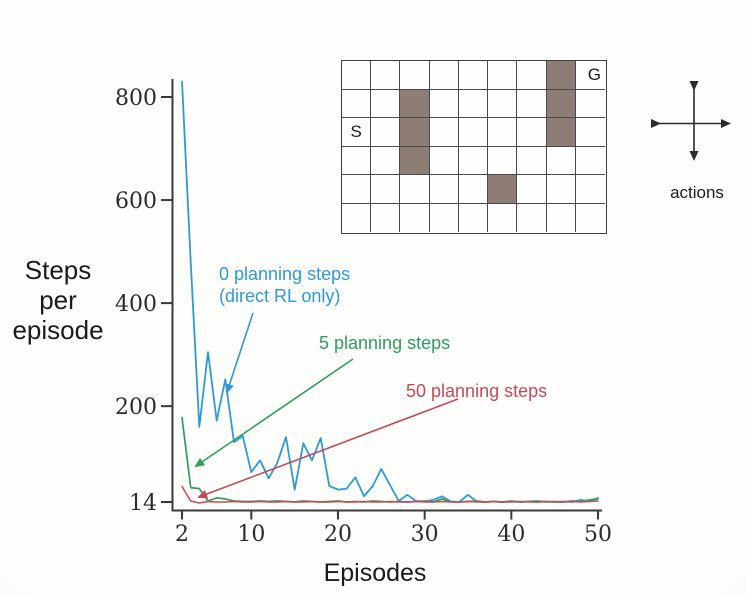 The height and width of the screenshot is (595, 746). Describe the element at coordinates (425, 534) in the screenshot. I see `x-tick-label: 30` at that location.